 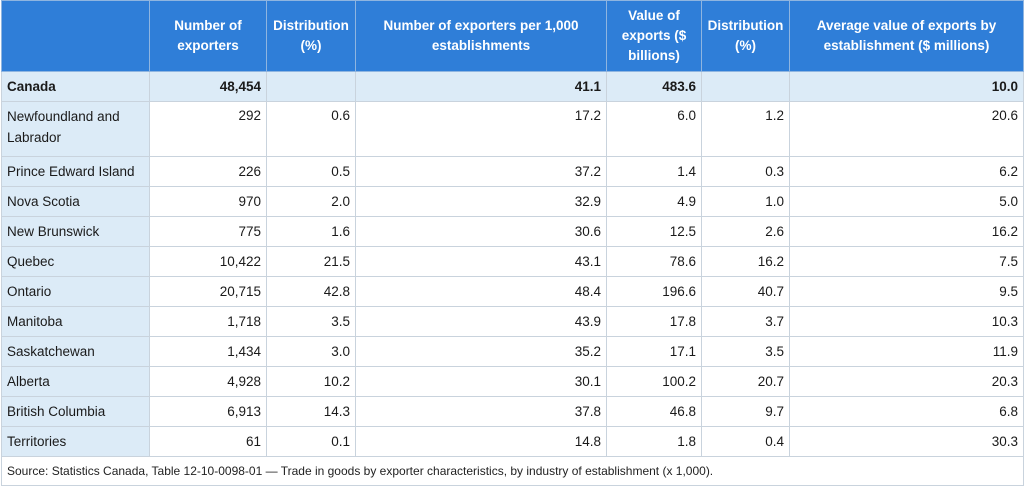 What do you see at coordinates (654, 86) in the screenshot?
I see `cell-value-of-exports: 483.6` at bounding box center [654, 86].